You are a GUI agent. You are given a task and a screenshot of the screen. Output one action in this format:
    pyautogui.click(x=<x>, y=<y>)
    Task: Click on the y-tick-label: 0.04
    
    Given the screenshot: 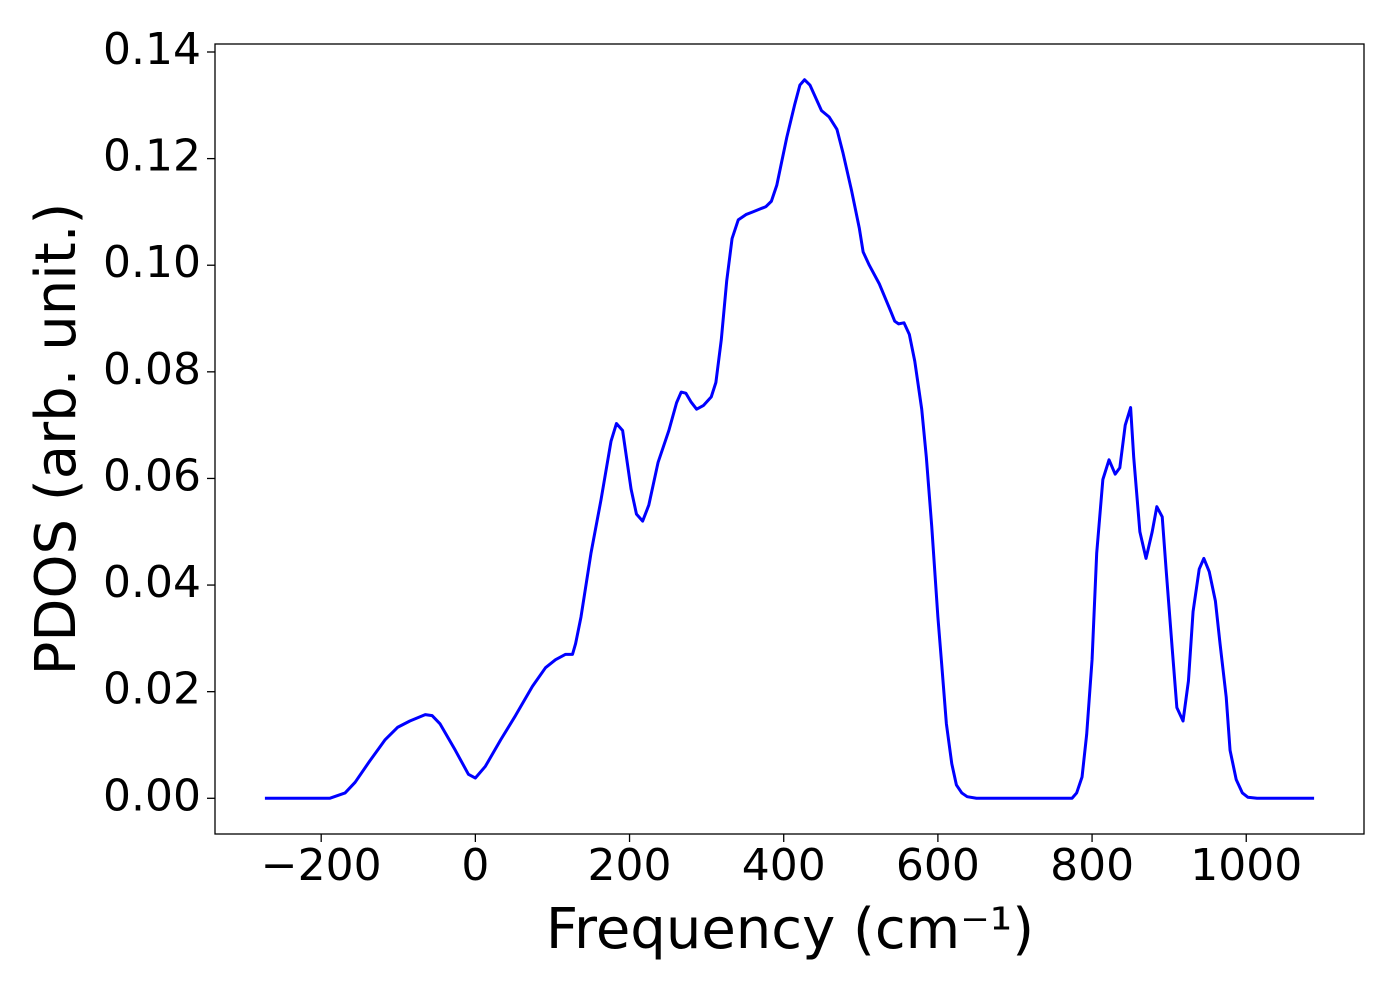 What is the action you would take?
    pyautogui.click(x=152, y=582)
    